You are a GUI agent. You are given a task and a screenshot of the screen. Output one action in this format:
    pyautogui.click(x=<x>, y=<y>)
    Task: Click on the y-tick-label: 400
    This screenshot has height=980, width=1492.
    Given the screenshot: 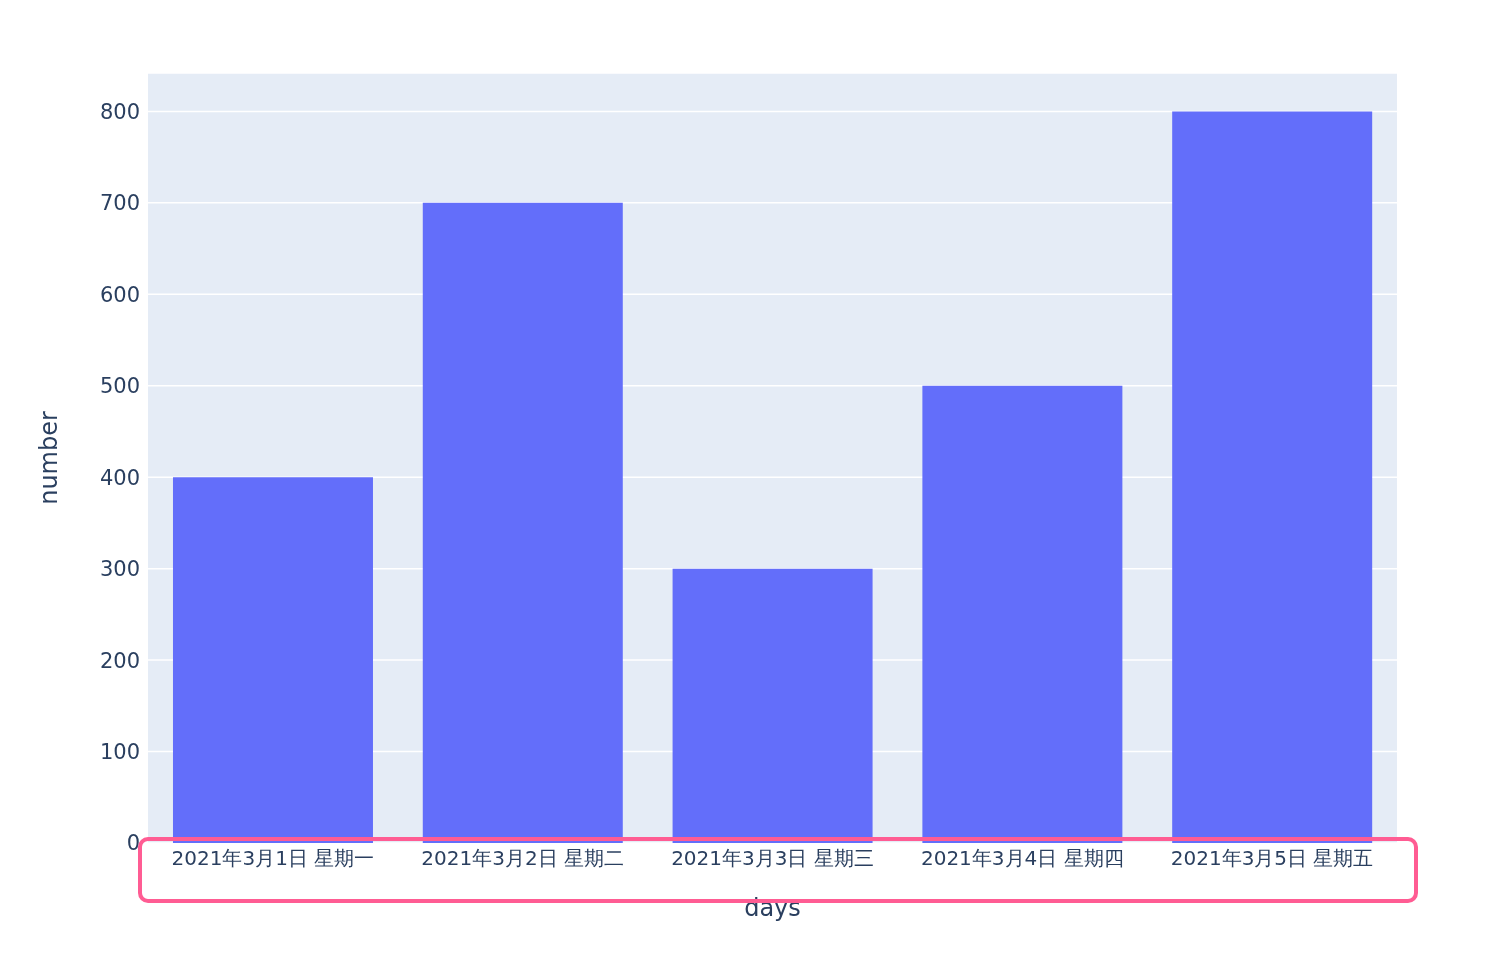 What is the action you would take?
    pyautogui.click(x=119, y=477)
    